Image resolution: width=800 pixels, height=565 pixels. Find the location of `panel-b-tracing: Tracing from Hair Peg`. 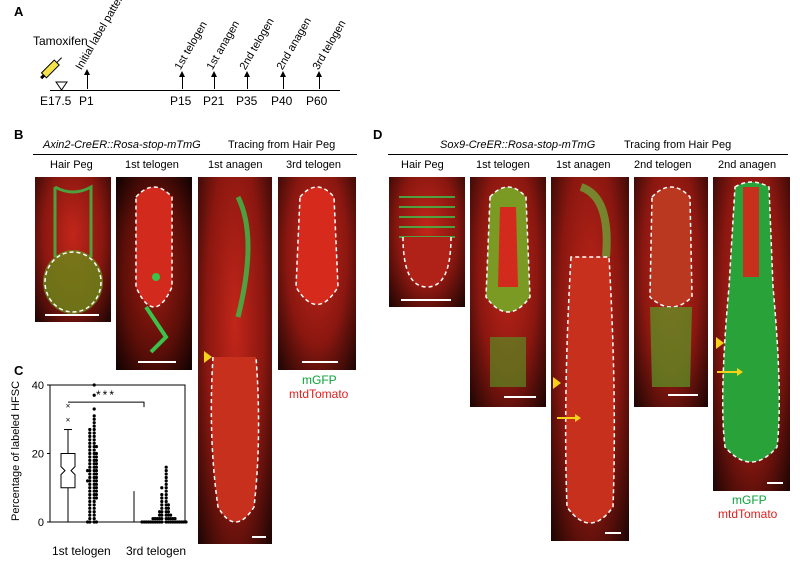

panel-b-tracing: Tracing from Hair Peg is located at coordinates (282, 145).